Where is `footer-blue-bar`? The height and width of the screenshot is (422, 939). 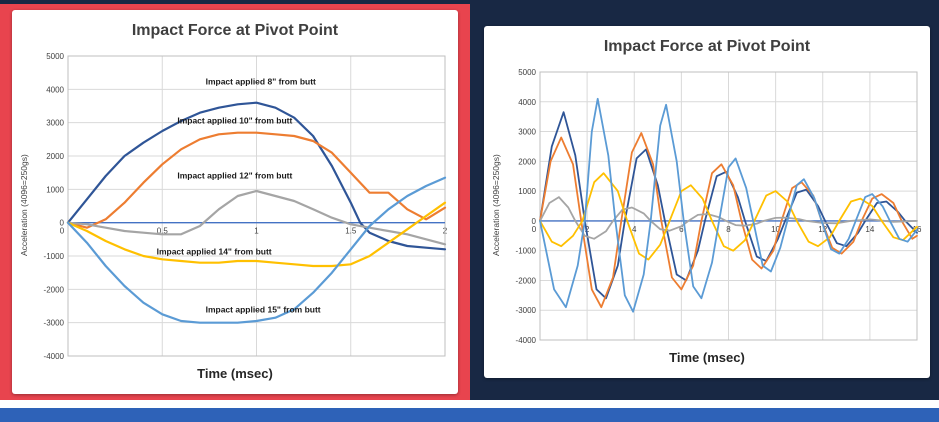 footer-blue-bar is located at coordinates (469, 415).